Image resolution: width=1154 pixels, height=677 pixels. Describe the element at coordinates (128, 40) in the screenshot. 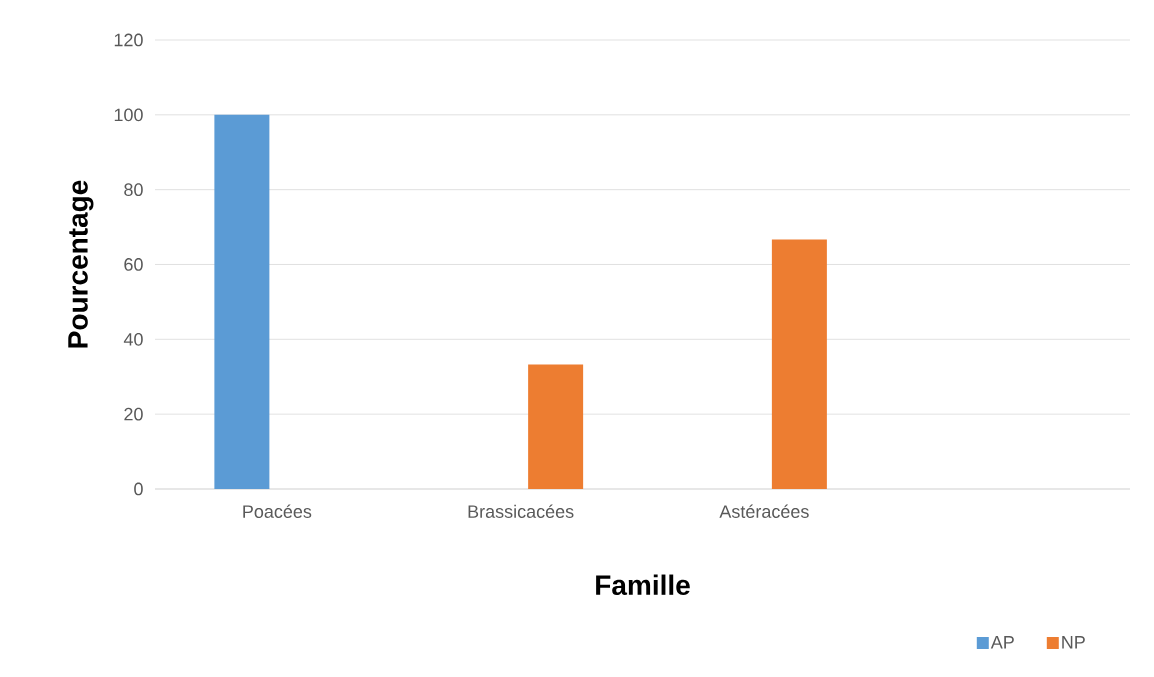

I see `y-tick-label: 120` at that location.